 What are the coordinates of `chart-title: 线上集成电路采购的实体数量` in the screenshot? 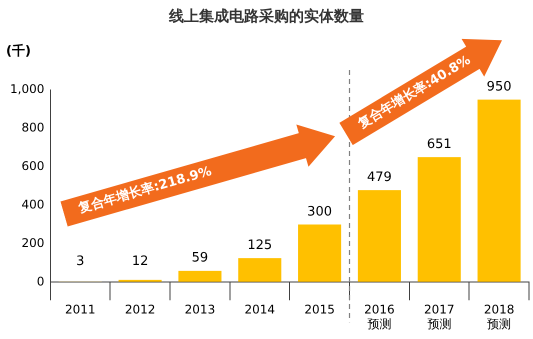 It's located at (266, 15).